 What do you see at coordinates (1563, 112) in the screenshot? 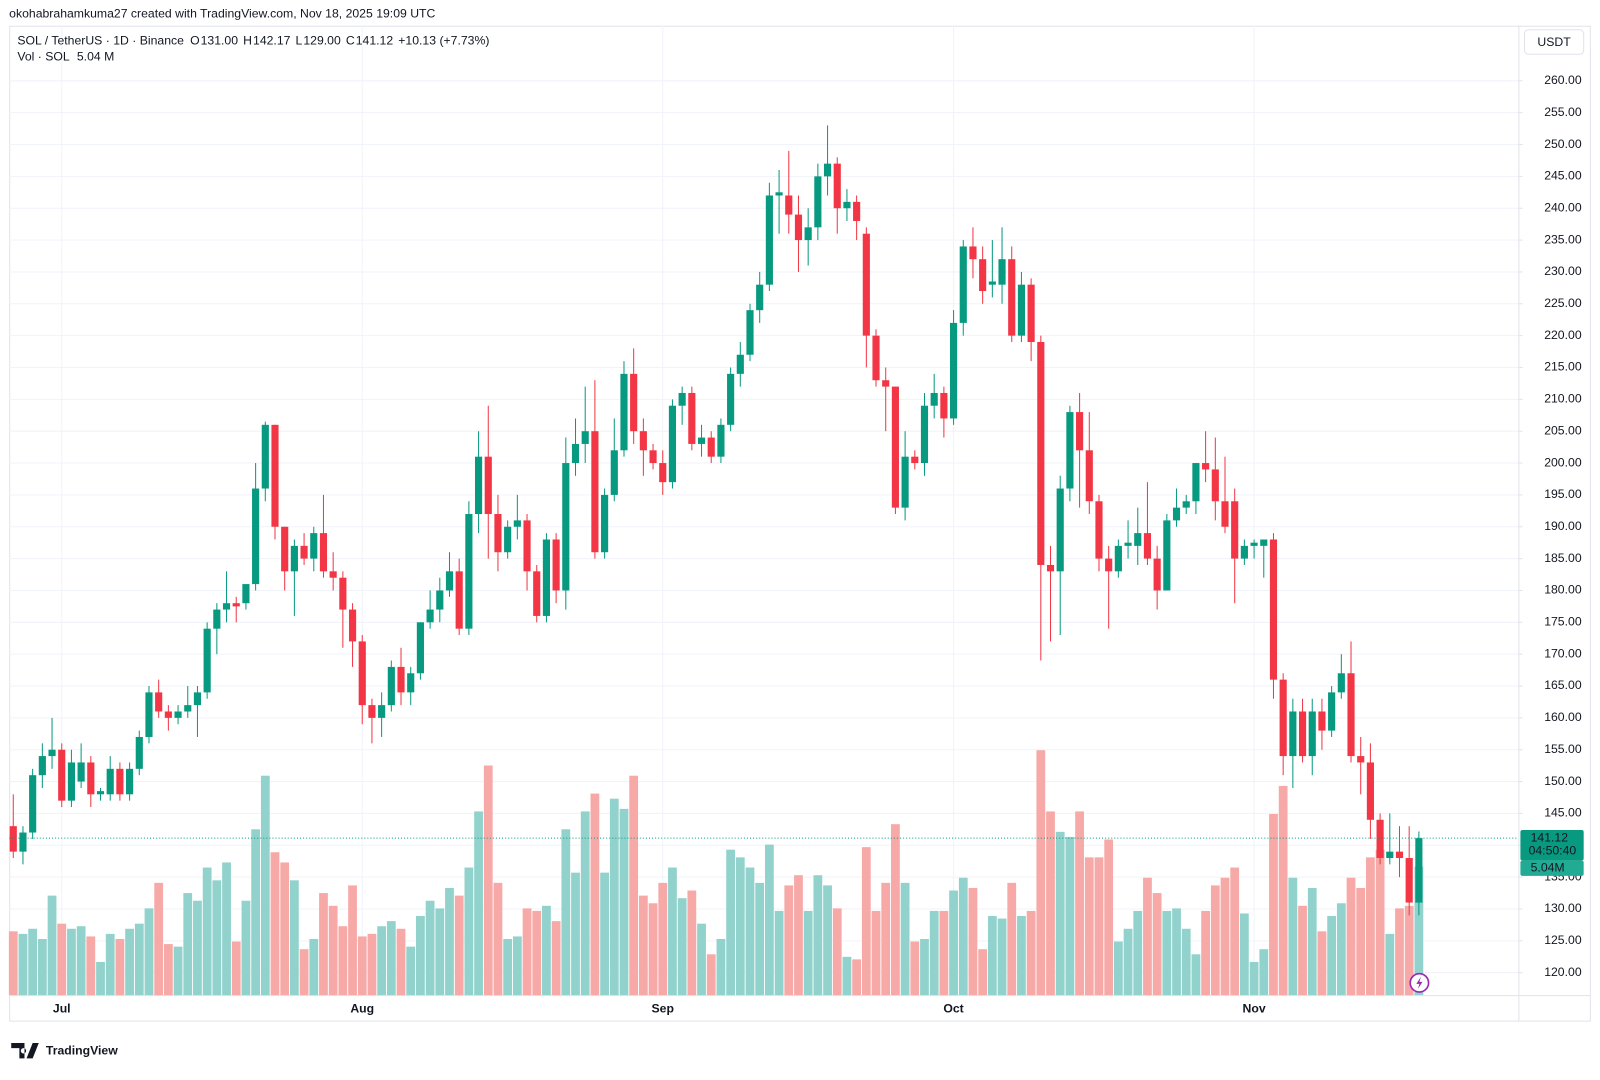
I see `y-tick-label: 255.00` at bounding box center [1563, 112].